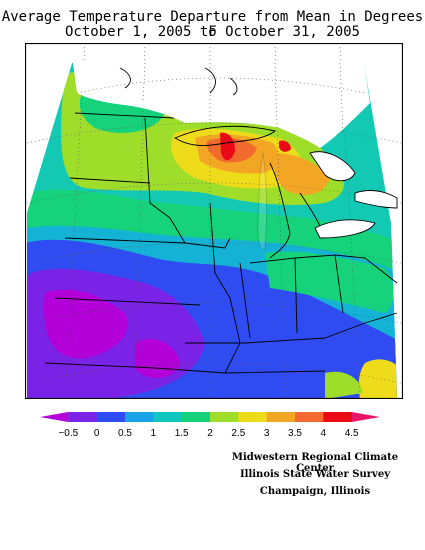  What do you see at coordinates (295, 433) in the screenshot?
I see `legend-label: 3.5` at bounding box center [295, 433].